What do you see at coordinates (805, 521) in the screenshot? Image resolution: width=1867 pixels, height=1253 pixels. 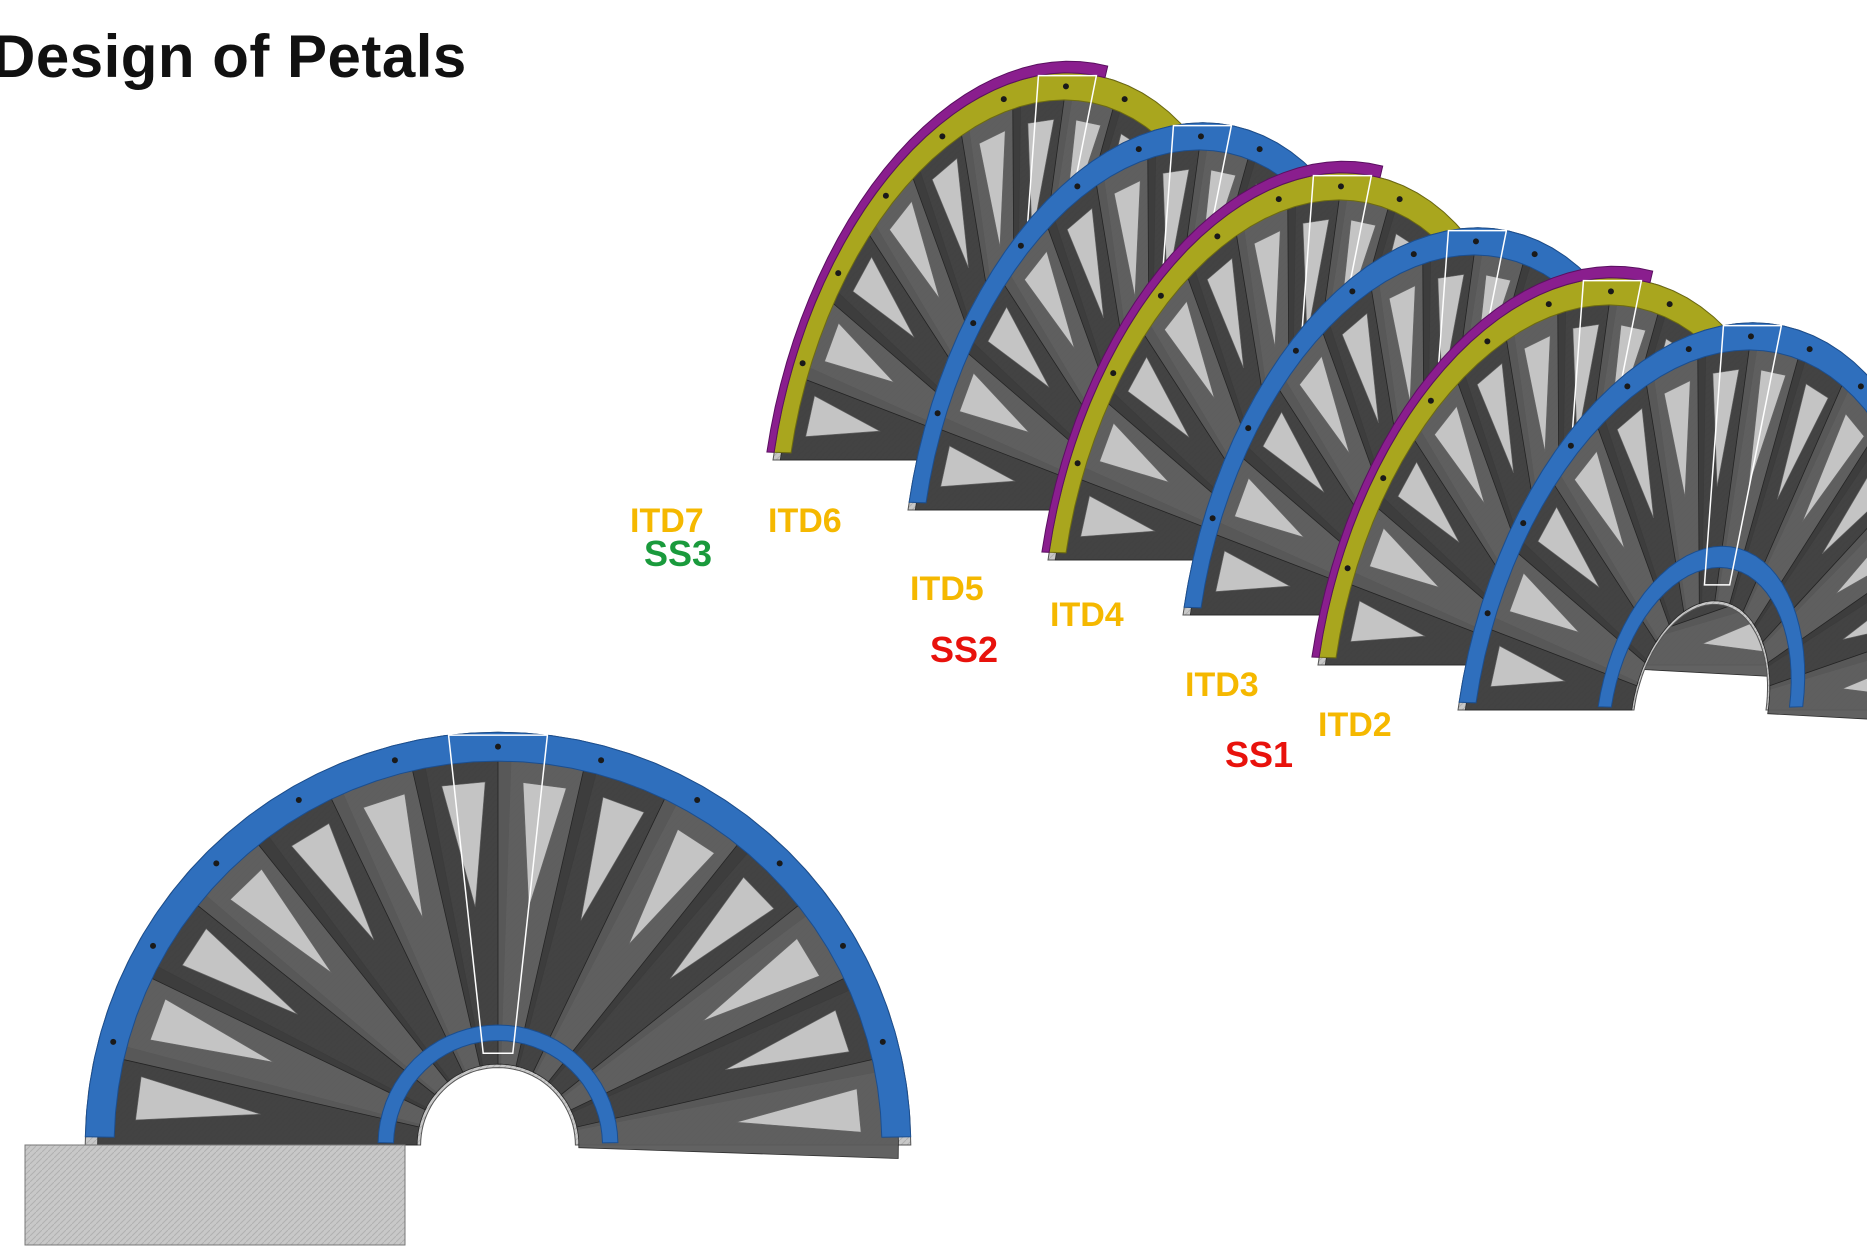 I see `label-itd6: ITD6` at bounding box center [805, 521].